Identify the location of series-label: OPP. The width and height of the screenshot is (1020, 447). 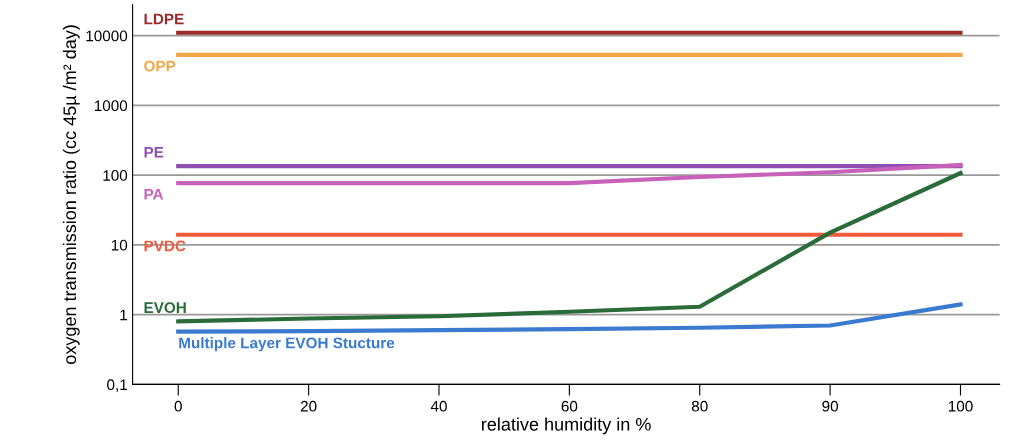
(160, 66).